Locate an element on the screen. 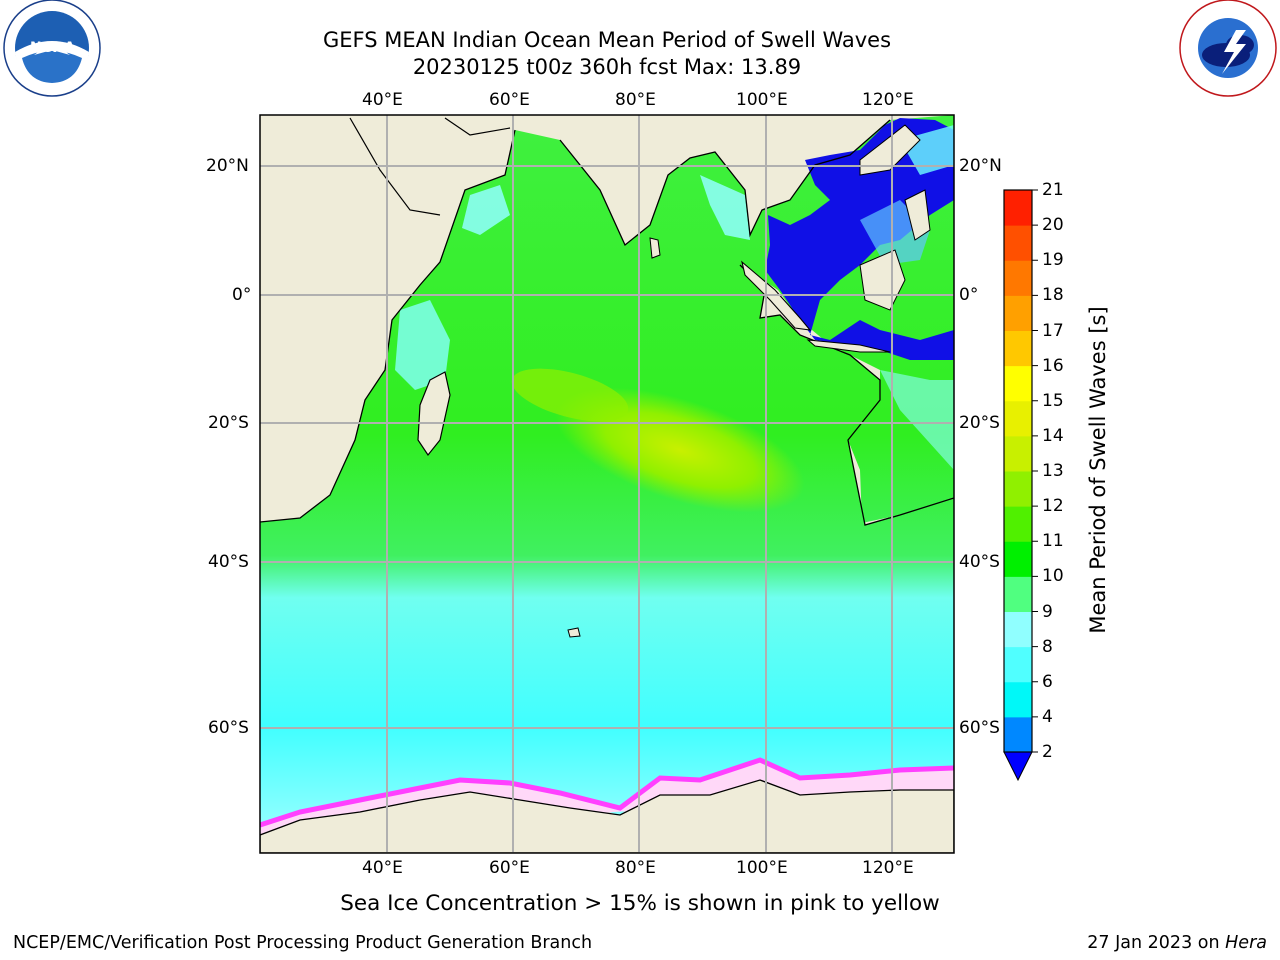  coastal-cyan-bay-bengal is located at coordinates (725, 207).